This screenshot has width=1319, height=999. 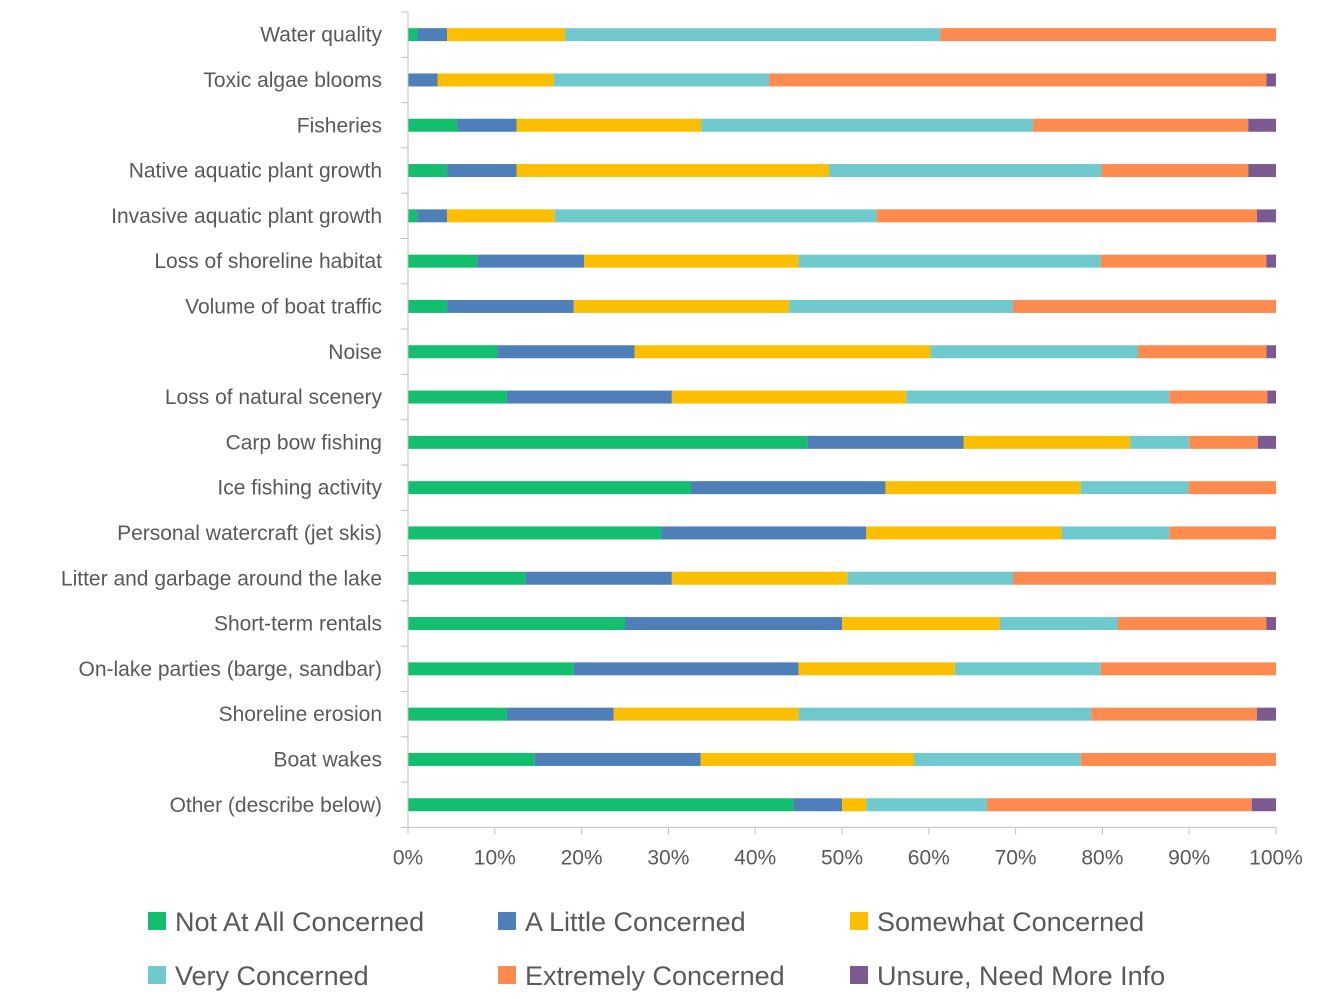 I want to click on category-label-shoreline-erosion: Shoreline erosion, so click(x=300, y=714).